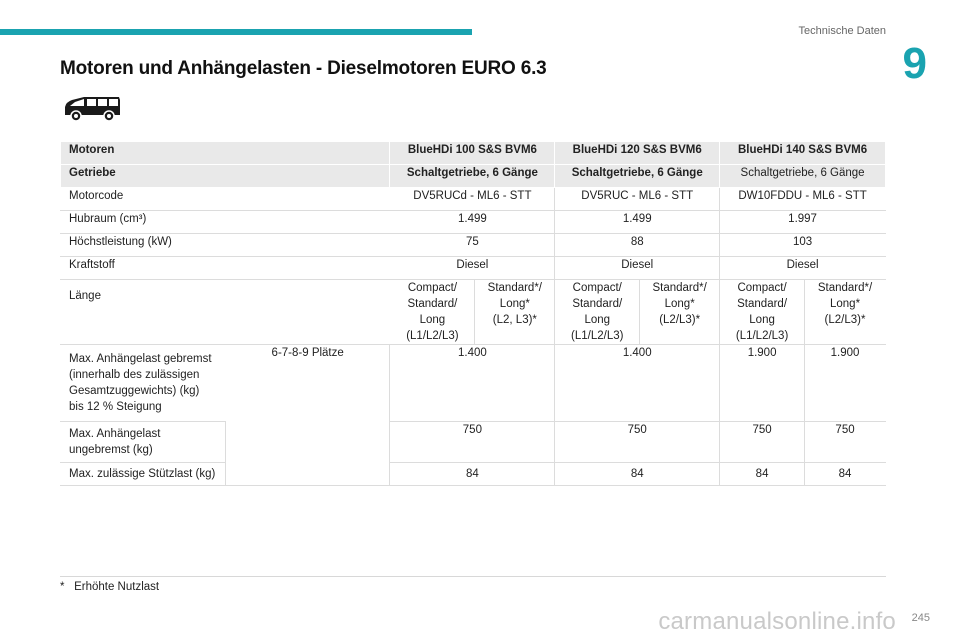 The image size is (960, 640). What do you see at coordinates (777, 621) in the screenshot?
I see `watermark: carmanualsonline.info` at bounding box center [777, 621].